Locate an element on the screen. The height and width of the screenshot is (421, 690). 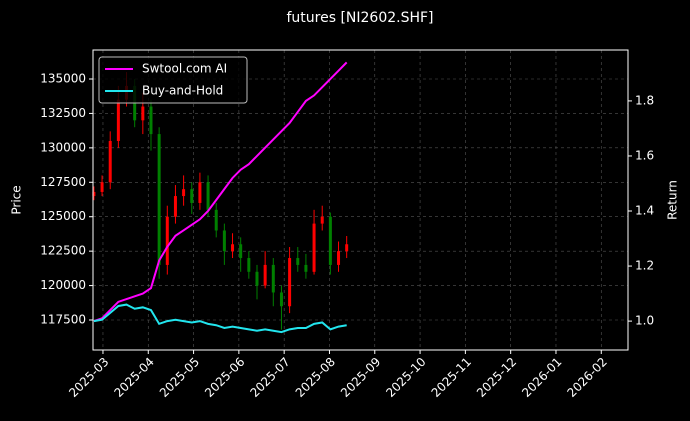
y-tick-label: 127500 is located at coordinates (63, 182).